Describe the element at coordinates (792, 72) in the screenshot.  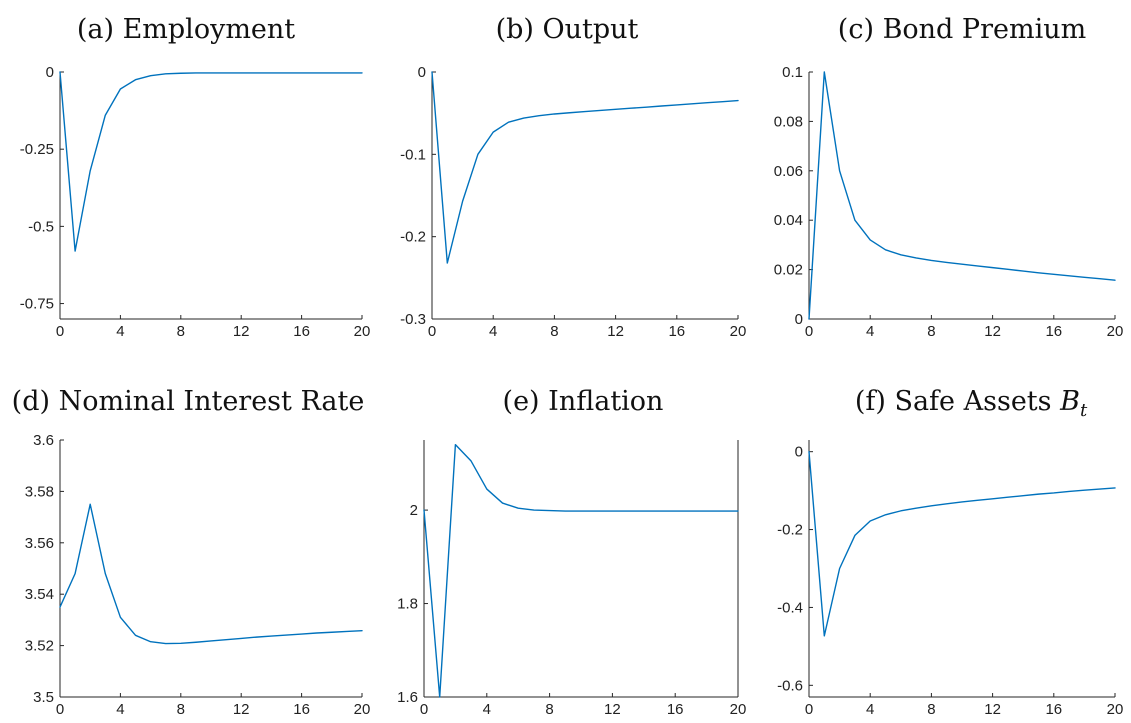
I see `y-tick-label: 0.1` at that location.